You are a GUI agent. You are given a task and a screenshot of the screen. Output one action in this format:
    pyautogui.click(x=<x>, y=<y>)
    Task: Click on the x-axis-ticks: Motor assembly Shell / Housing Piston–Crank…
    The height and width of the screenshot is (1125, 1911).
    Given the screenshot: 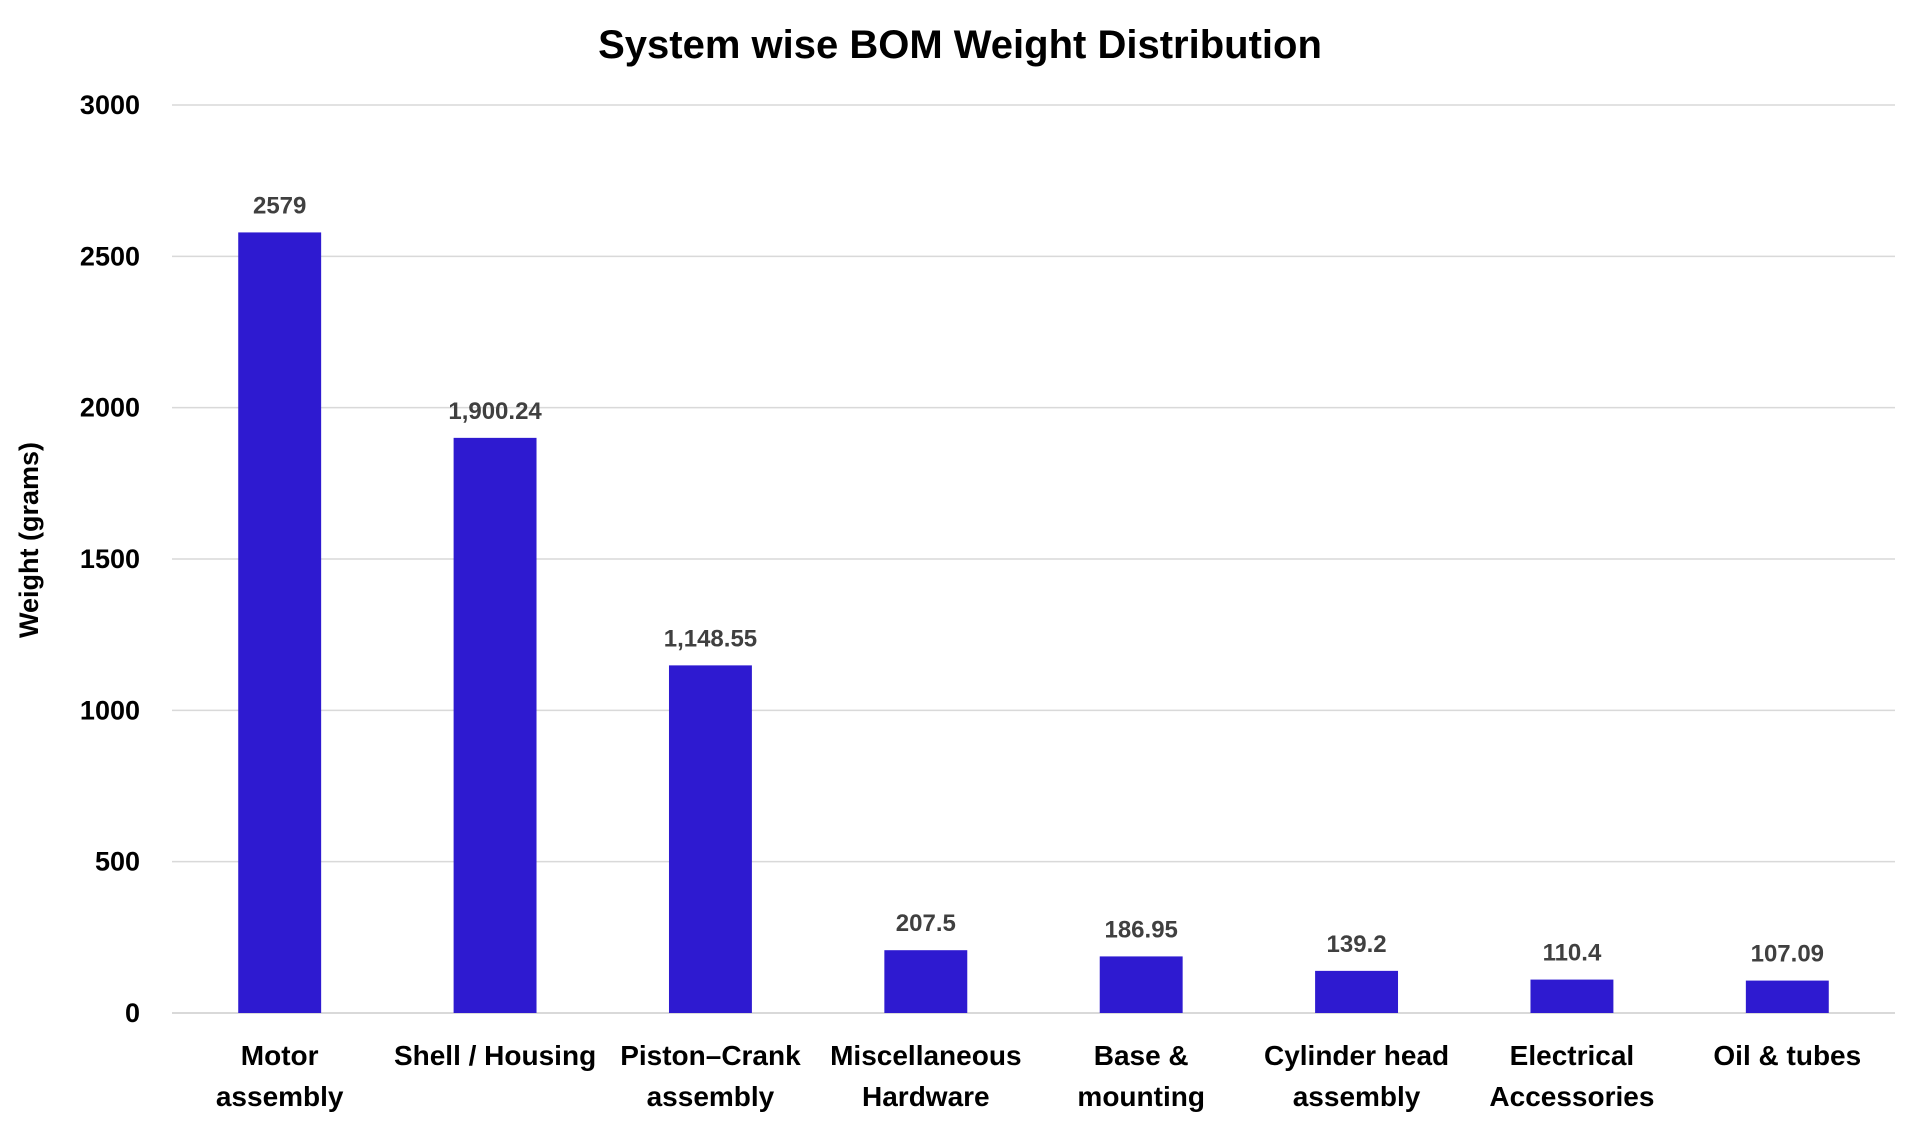 What is the action you would take?
    pyautogui.click(x=1038, y=1076)
    